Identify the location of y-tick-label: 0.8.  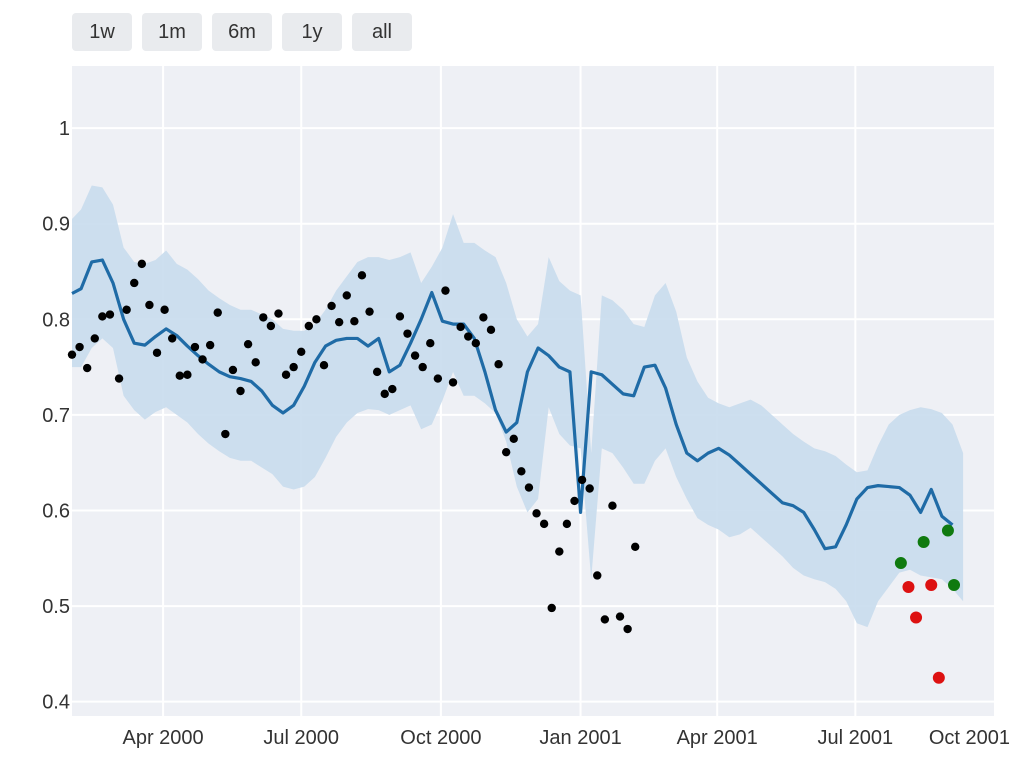
(56, 320).